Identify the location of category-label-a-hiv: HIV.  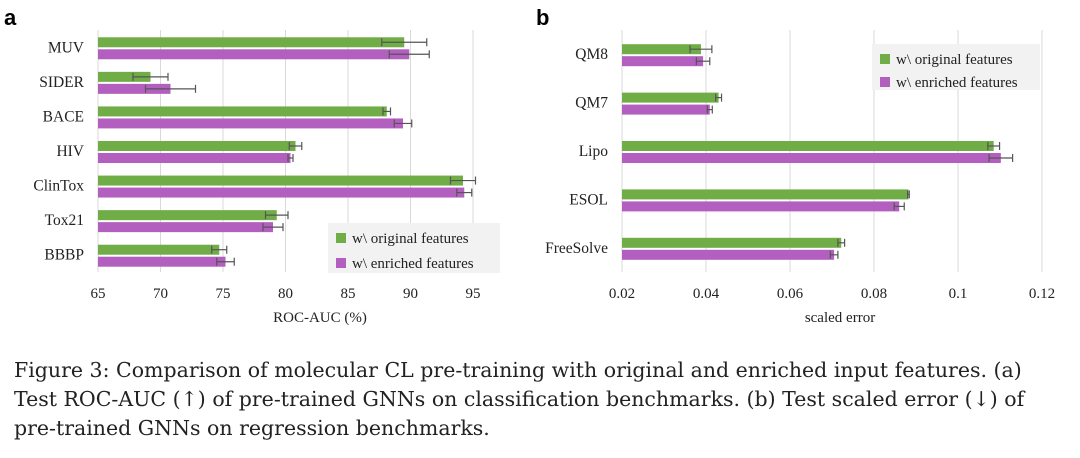
(70, 151).